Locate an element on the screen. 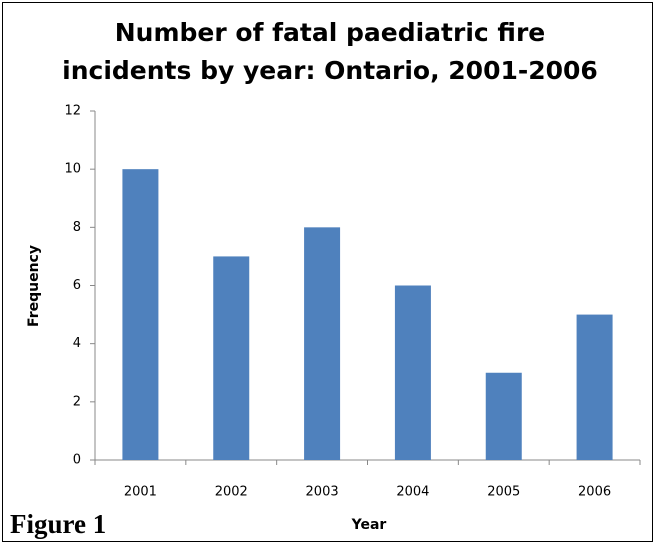 The image size is (655, 544). x-tick-label: 2004 is located at coordinates (412, 492).